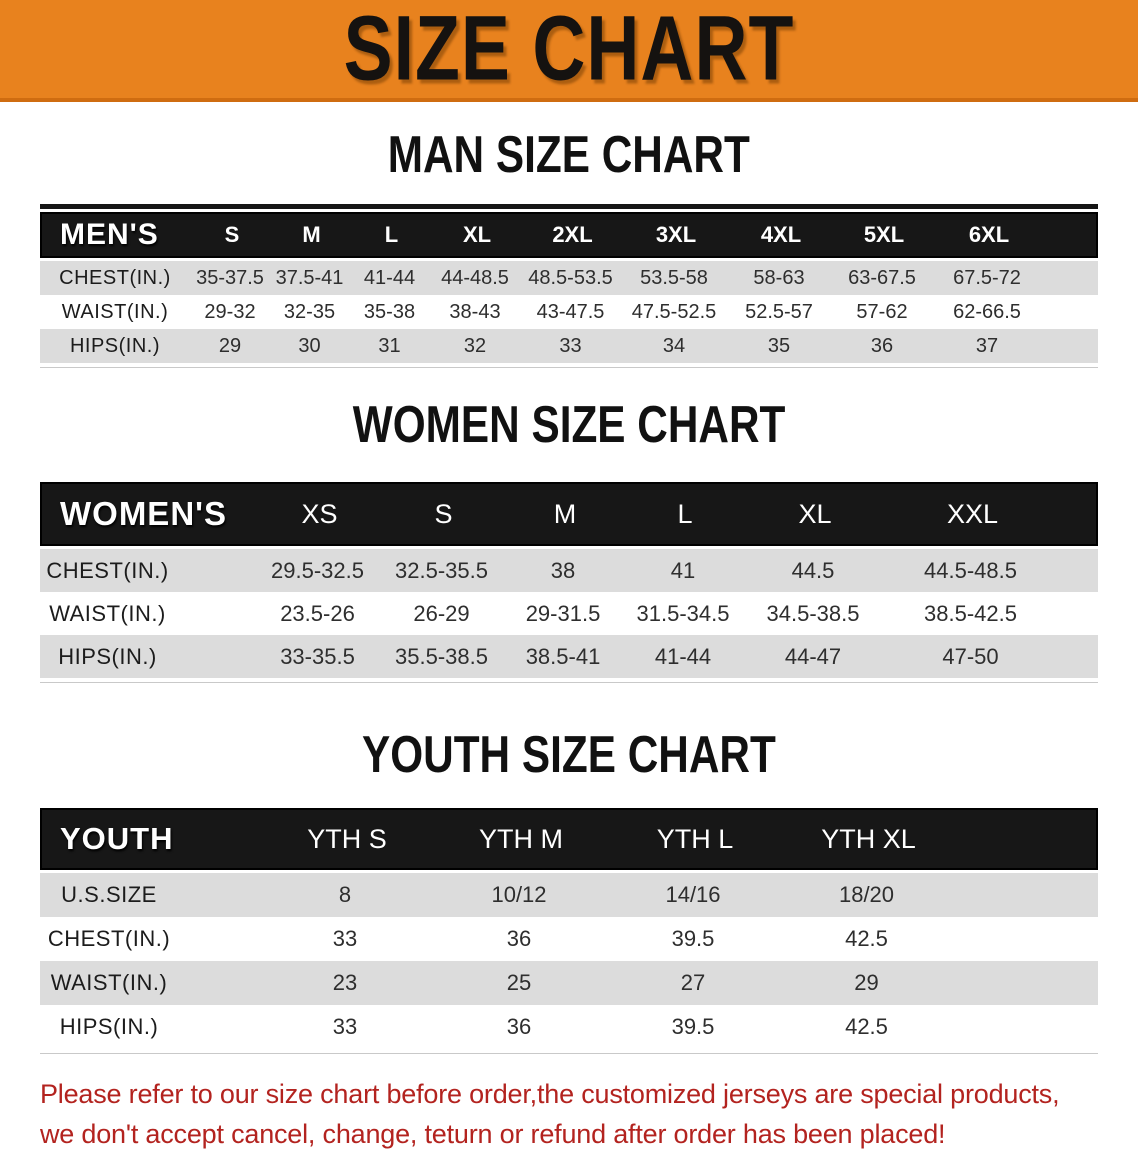 This screenshot has width=1138, height=1154. Describe the element at coordinates (389, 277) in the screenshot. I see `cell: 41-44` at that location.